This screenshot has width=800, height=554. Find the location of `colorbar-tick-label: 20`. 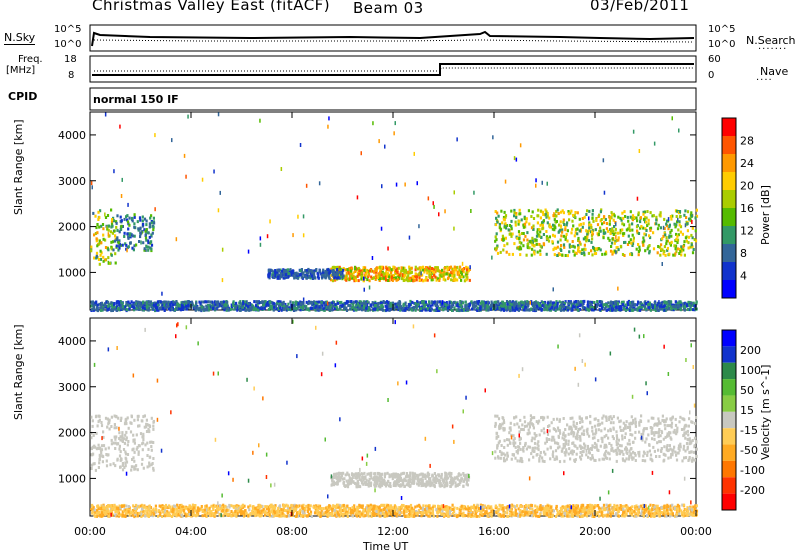

colorbar-tick-label: 20 is located at coordinates (747, 186).